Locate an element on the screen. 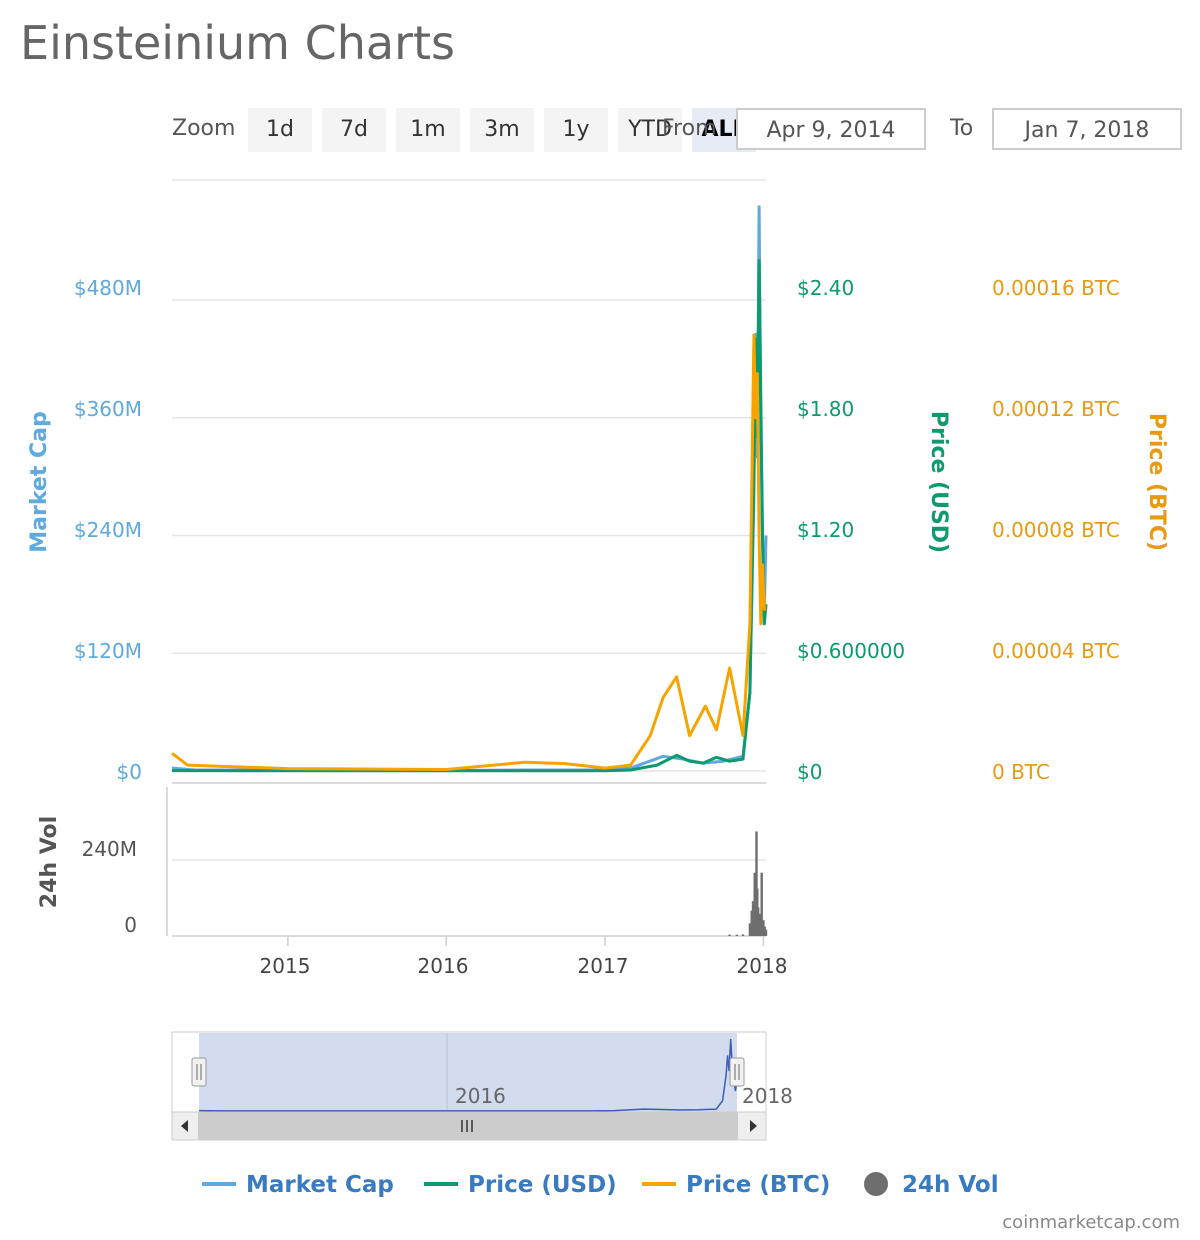 The height and width of the screenshot is (1240, 1200). zoom-label: Zoom is located at coordinates (204, 128).